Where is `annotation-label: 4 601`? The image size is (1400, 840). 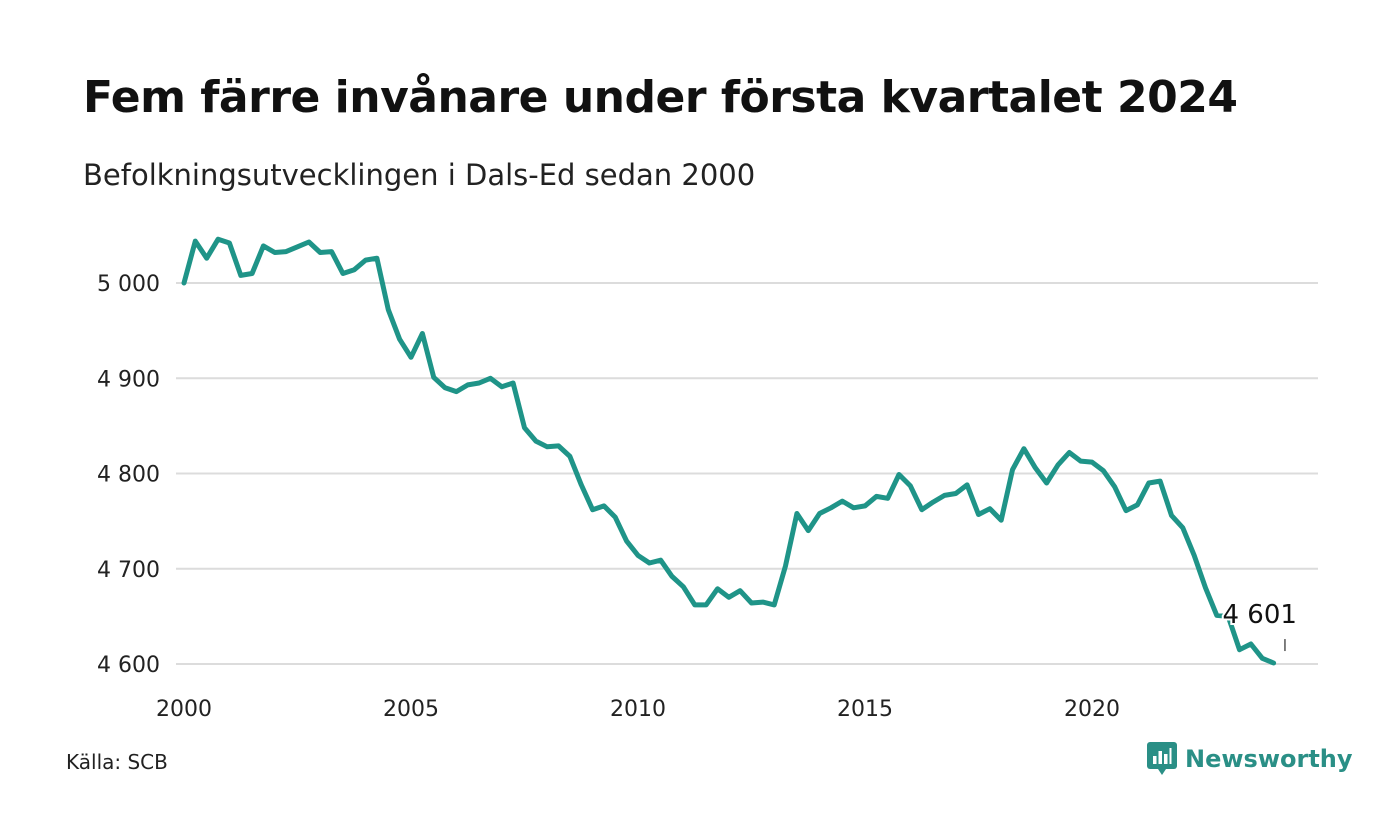
annotation-label: 4 601 is located at coordinates (1260, 615).